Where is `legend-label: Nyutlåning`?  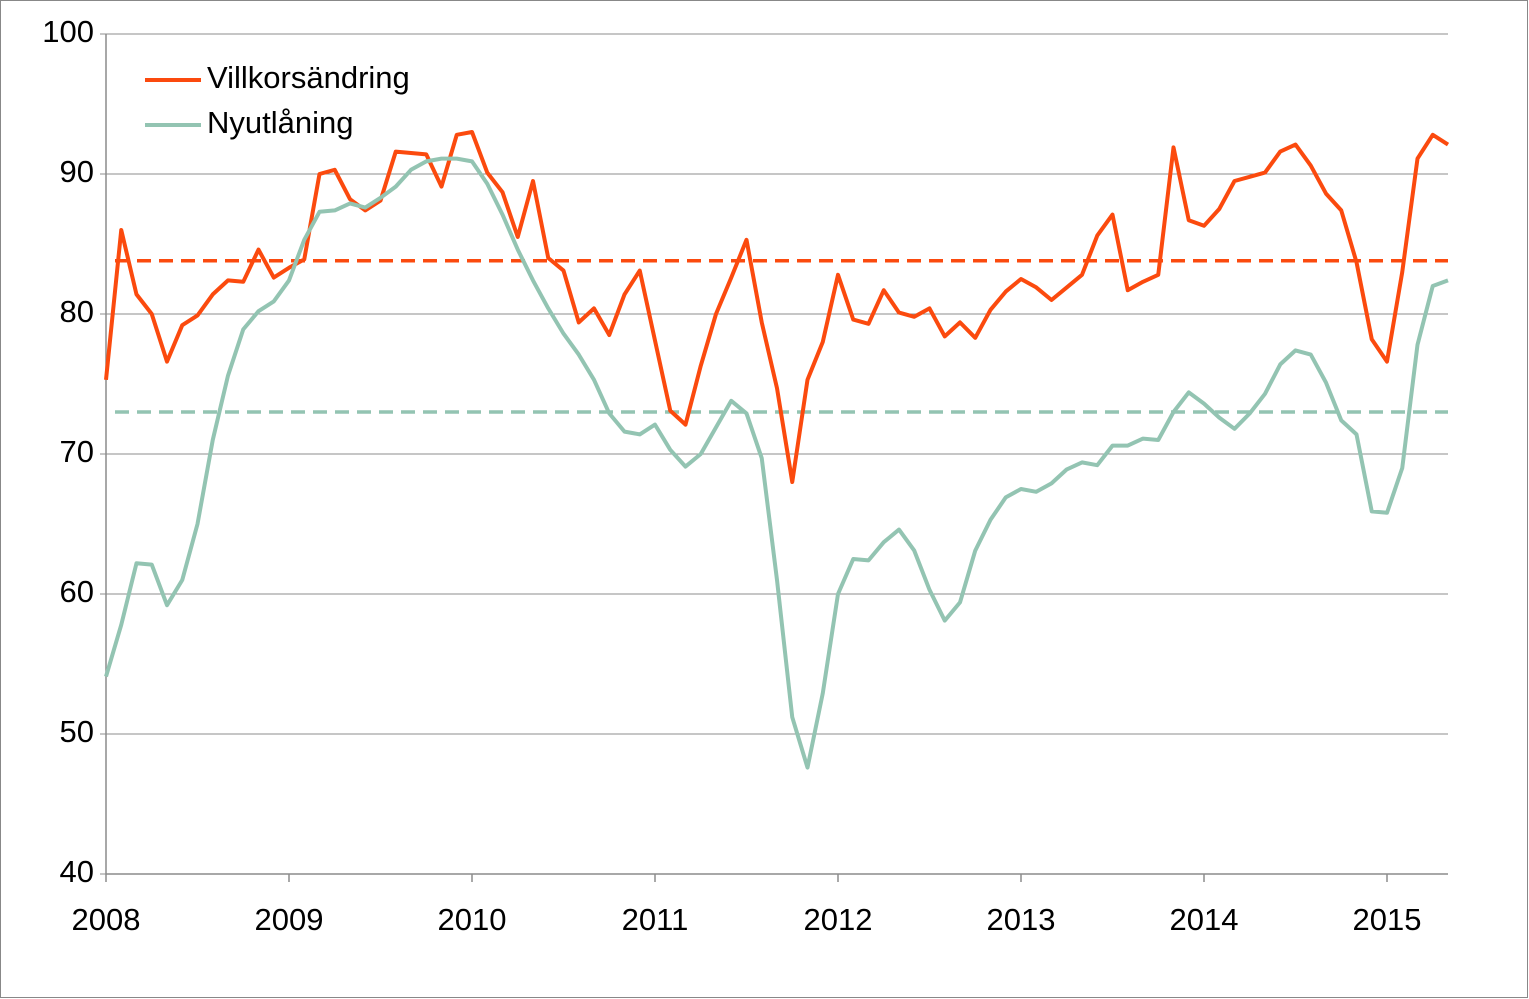
legend-label: Nyutlåning is located at coordinates (280, 122).